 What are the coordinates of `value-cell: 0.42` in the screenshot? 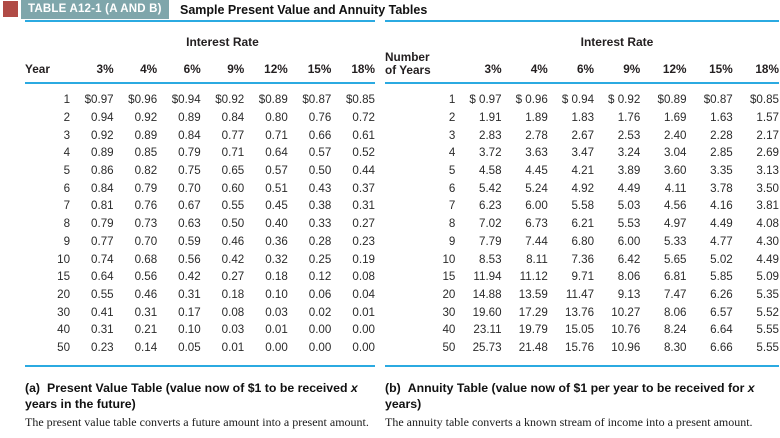 It's located at (189, 277).